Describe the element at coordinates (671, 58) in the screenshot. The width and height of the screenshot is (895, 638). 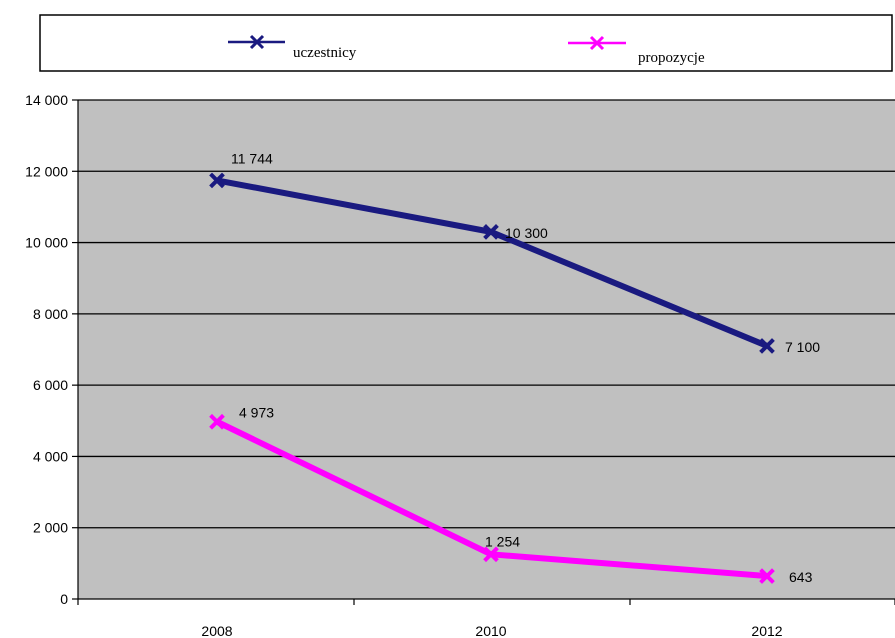
I see `legend-label-propozycje: propozycje` at that location.